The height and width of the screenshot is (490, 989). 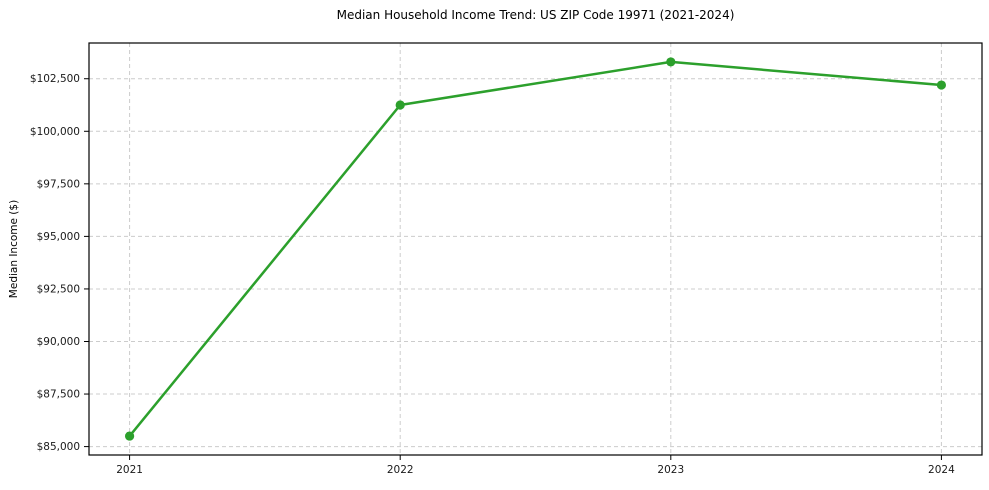 What do you see at coordinates (941, 470) in the screenshot?
I see `x-tick-label: 2024` at bounding box center [941, 470].